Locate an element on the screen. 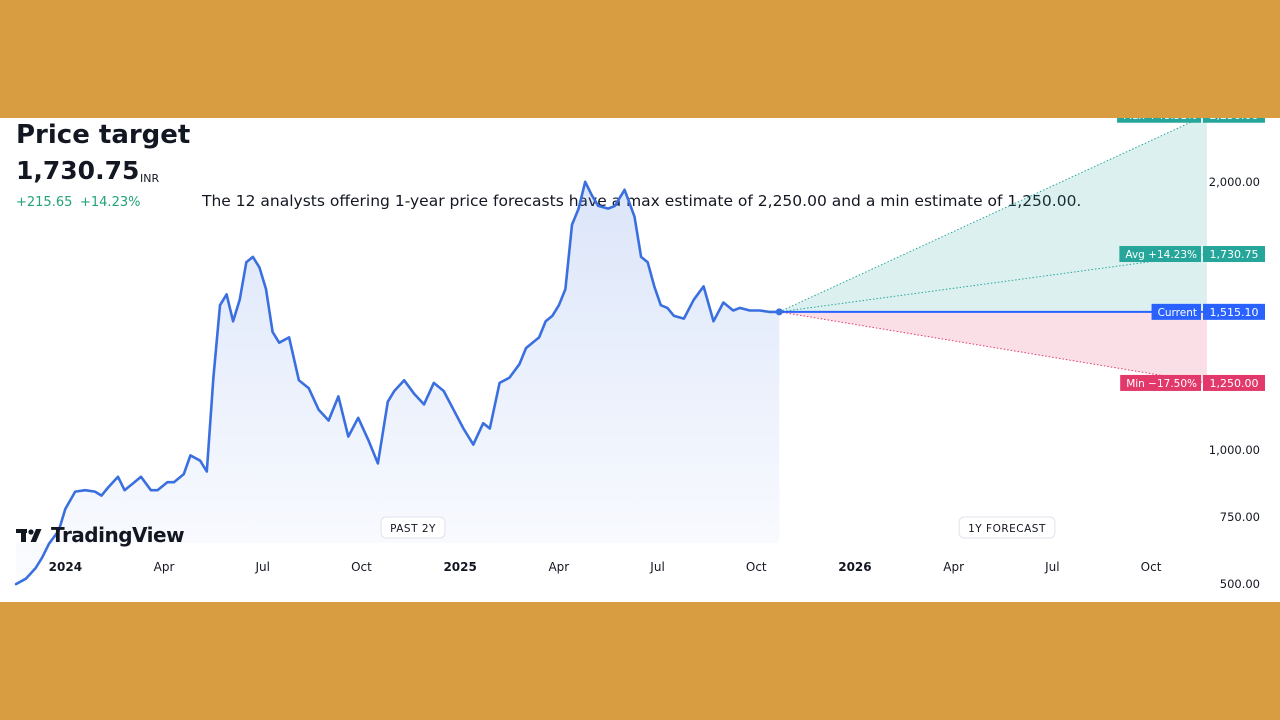 This screenshot has width=1280, height=720. tradingview-logo-icon is located at coordinates (29, 535).